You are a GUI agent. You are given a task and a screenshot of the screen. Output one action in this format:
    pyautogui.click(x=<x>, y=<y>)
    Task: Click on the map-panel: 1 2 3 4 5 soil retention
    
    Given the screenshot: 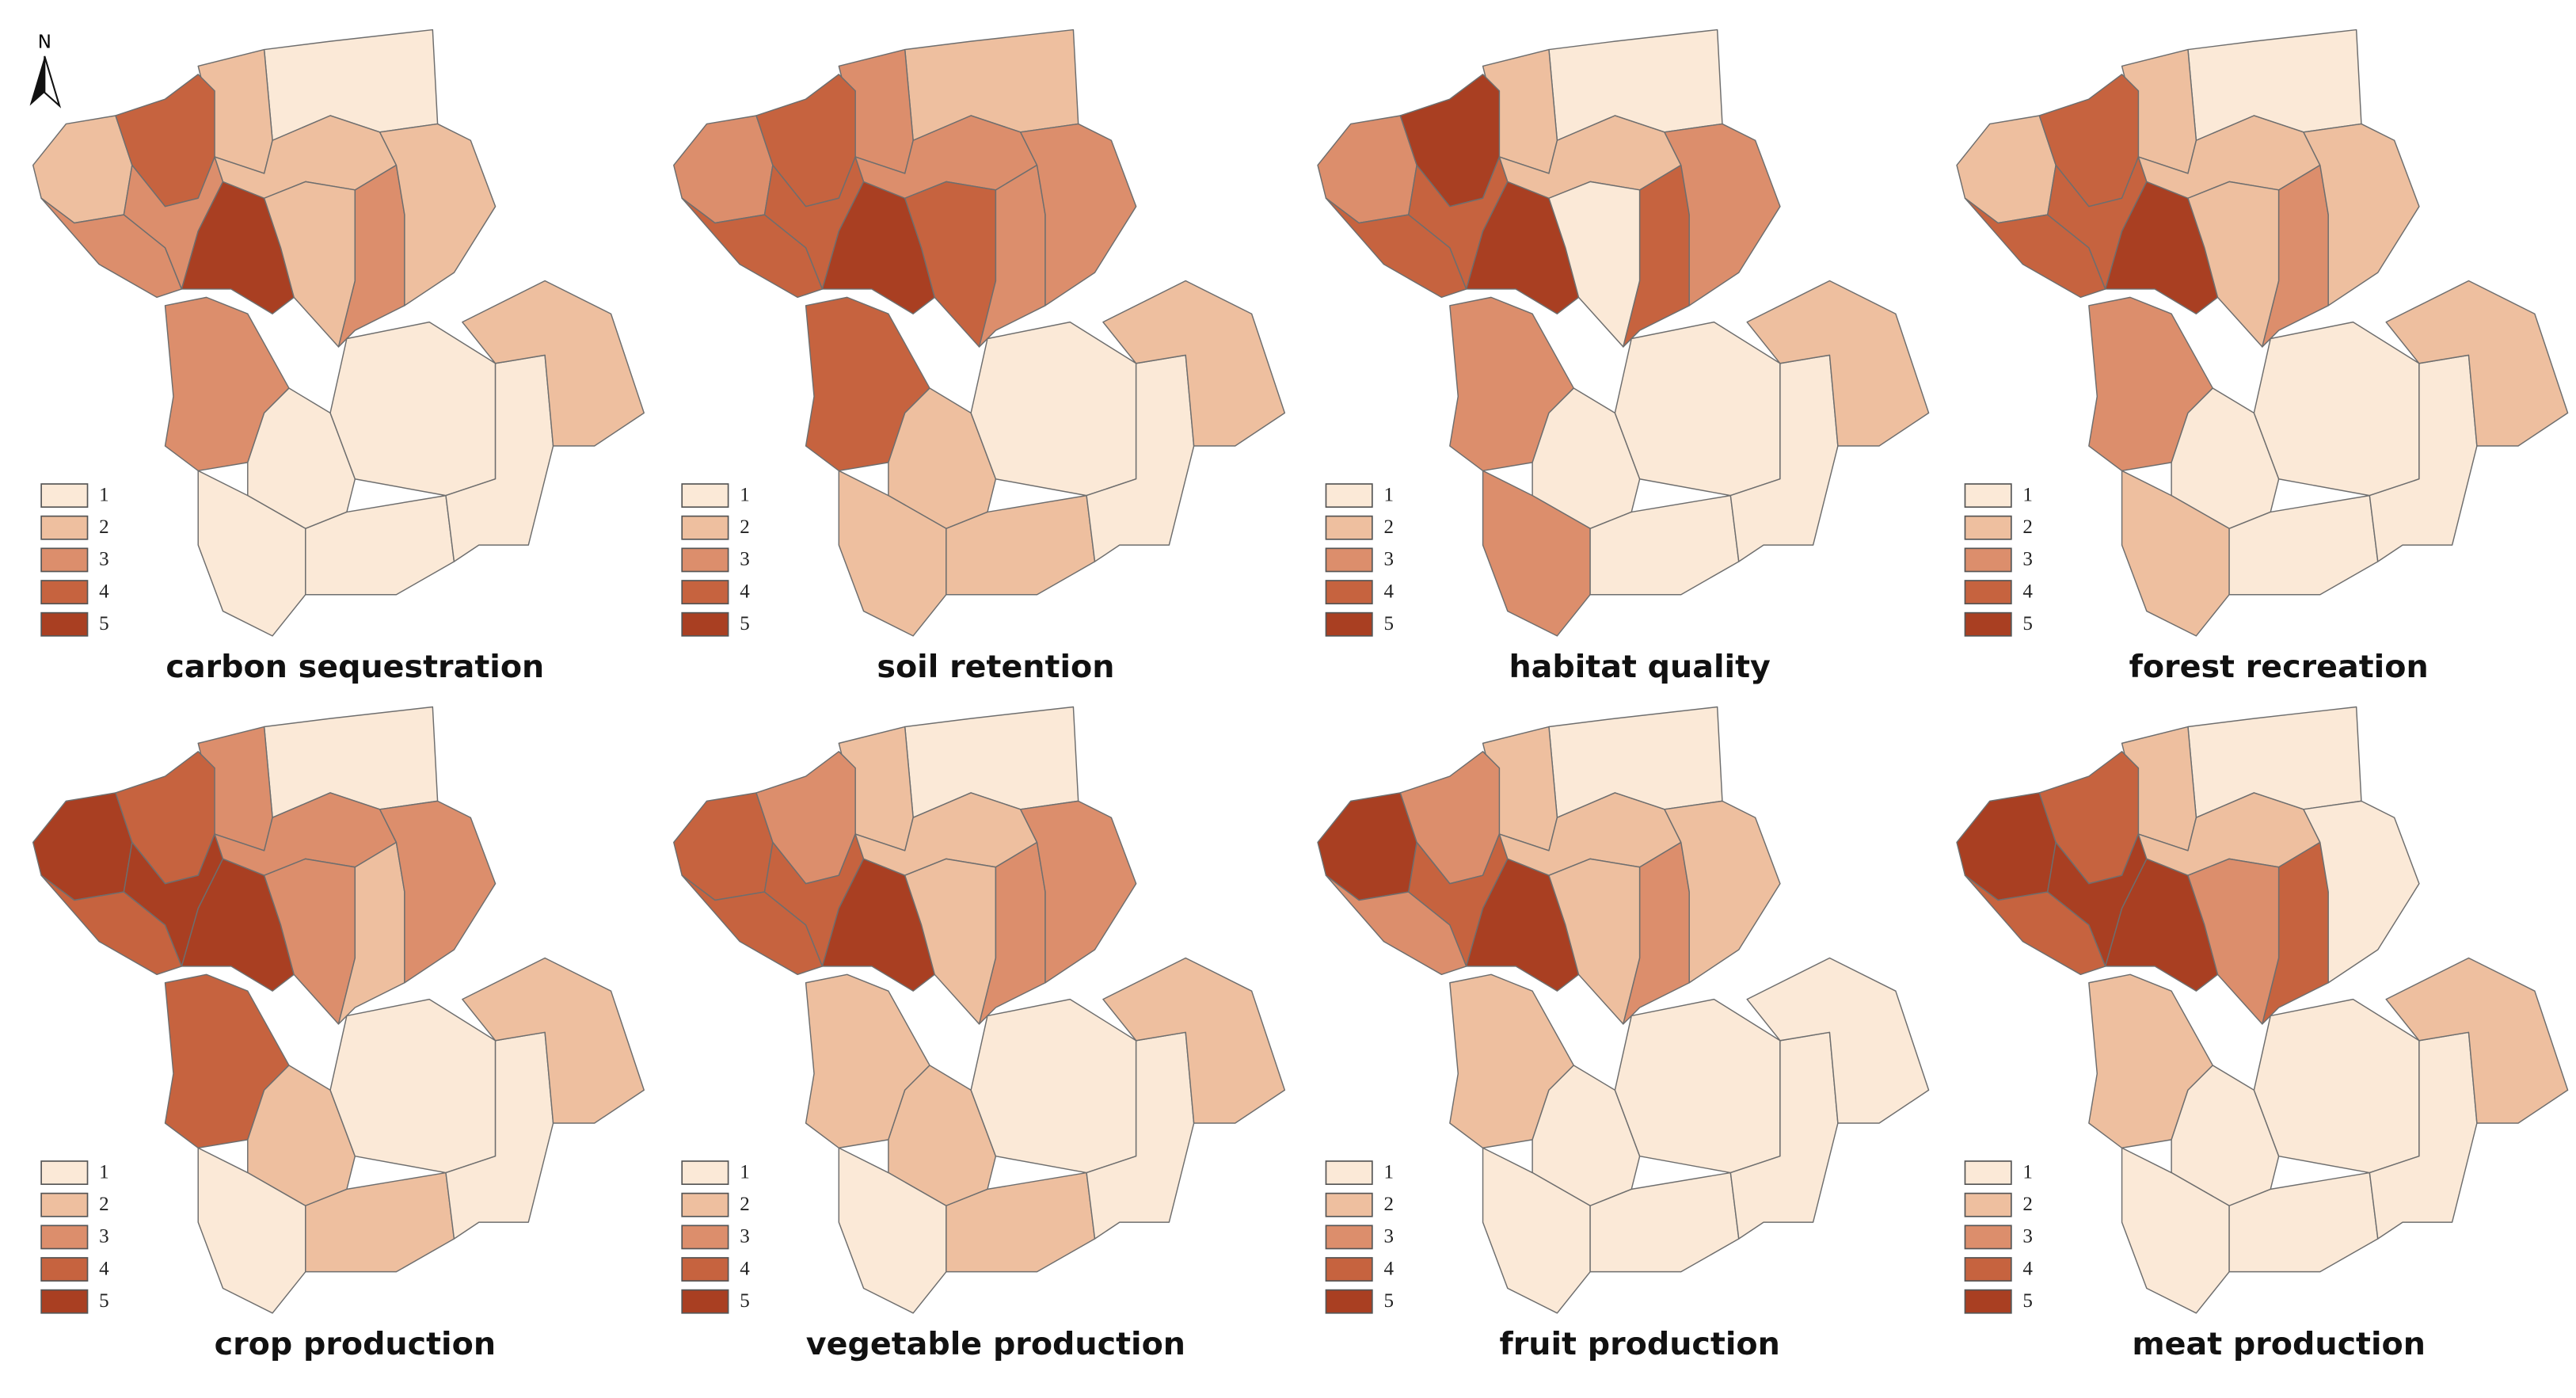 What is the action you would take?
    pyautogui.click(x=979, y=357)
    